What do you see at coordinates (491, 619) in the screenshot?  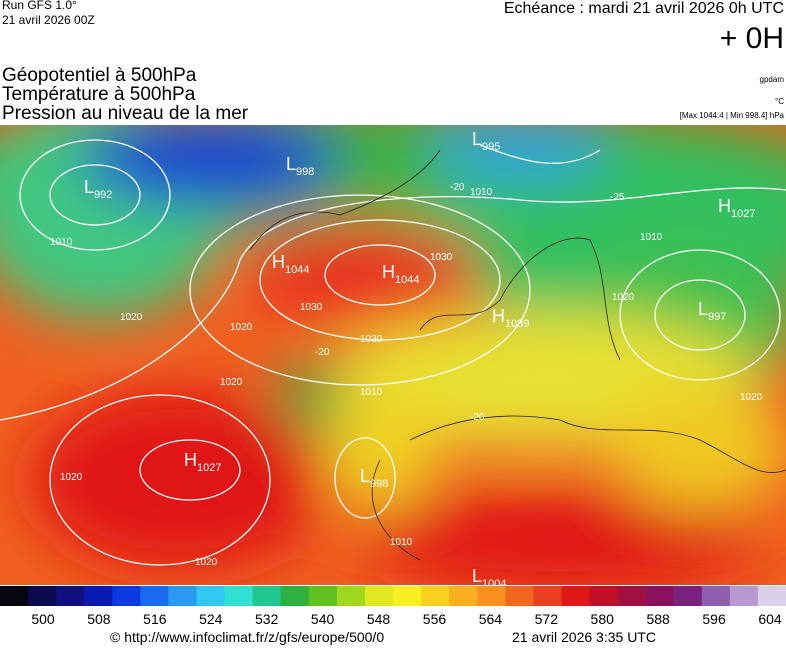 I see `colorbar-tick-label: 564` at bounding box center [491, 619].